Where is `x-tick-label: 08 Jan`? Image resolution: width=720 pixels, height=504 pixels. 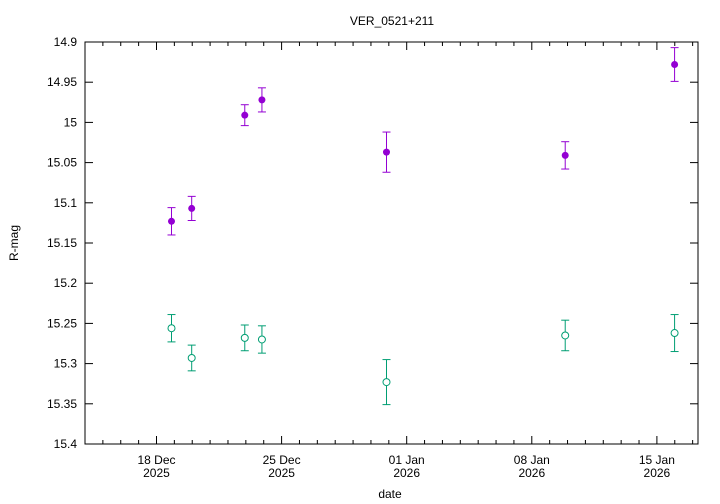 x-tick-label: 08 Jan is located at coordinates (532, 460).